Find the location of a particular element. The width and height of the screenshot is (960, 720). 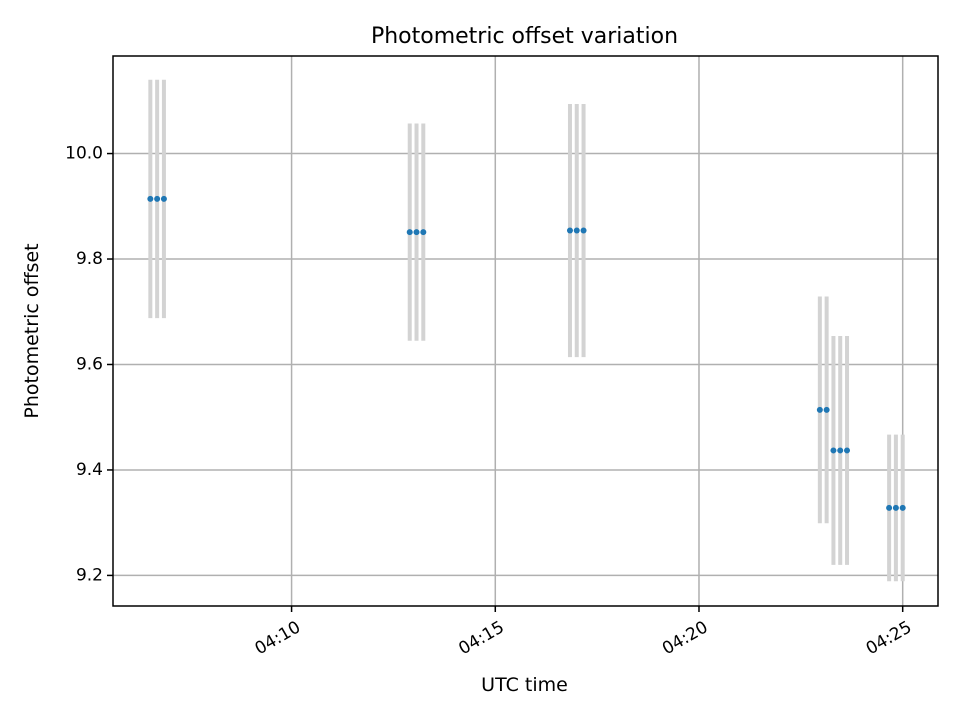

x-axis-label: UTC time is located at coordinates (524, 685).